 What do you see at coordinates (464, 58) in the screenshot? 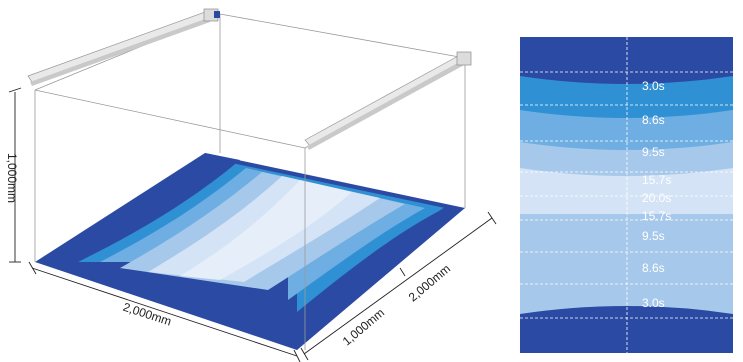
I see `light-bar-end-cap-icon` at bounding box center [464, 58].